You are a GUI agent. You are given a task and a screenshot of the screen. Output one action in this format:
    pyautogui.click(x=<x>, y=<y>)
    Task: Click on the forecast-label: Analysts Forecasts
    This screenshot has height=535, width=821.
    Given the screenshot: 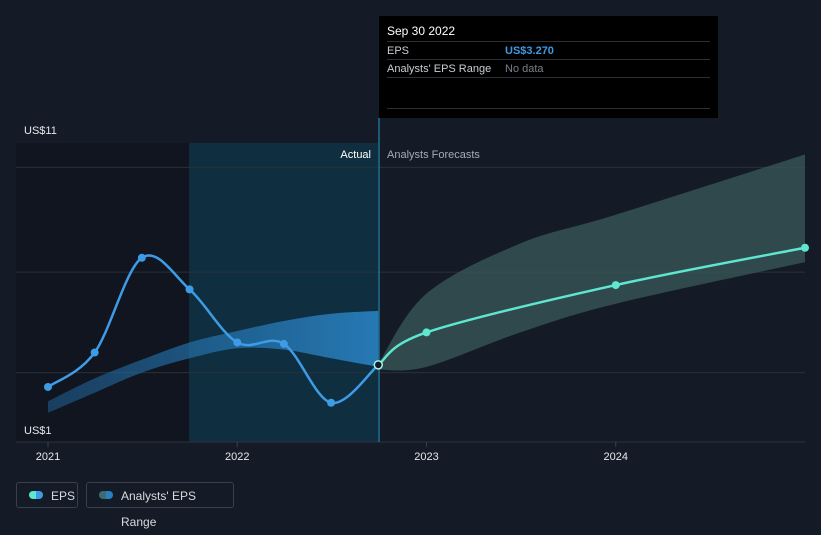 What is the action you would take?
    pyautogui.click(x=433, y=155)
    